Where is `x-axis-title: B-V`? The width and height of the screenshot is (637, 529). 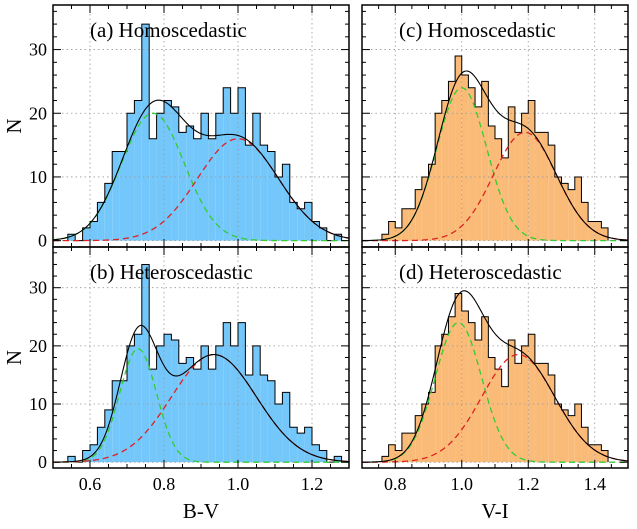 x-axis-title: B-V is located at coordinates (201, 511).